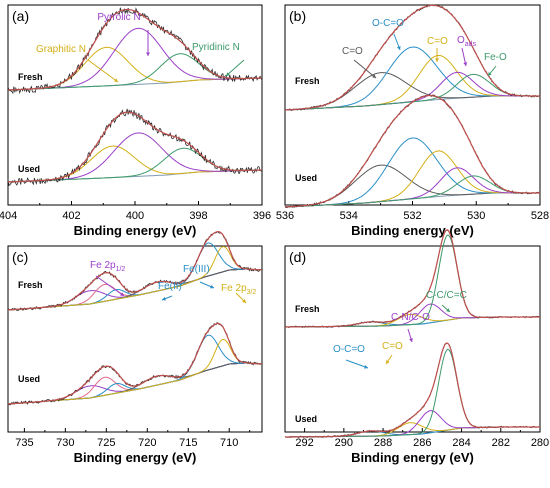  I want to click on x-tick-label: 536, so click(285, 216).